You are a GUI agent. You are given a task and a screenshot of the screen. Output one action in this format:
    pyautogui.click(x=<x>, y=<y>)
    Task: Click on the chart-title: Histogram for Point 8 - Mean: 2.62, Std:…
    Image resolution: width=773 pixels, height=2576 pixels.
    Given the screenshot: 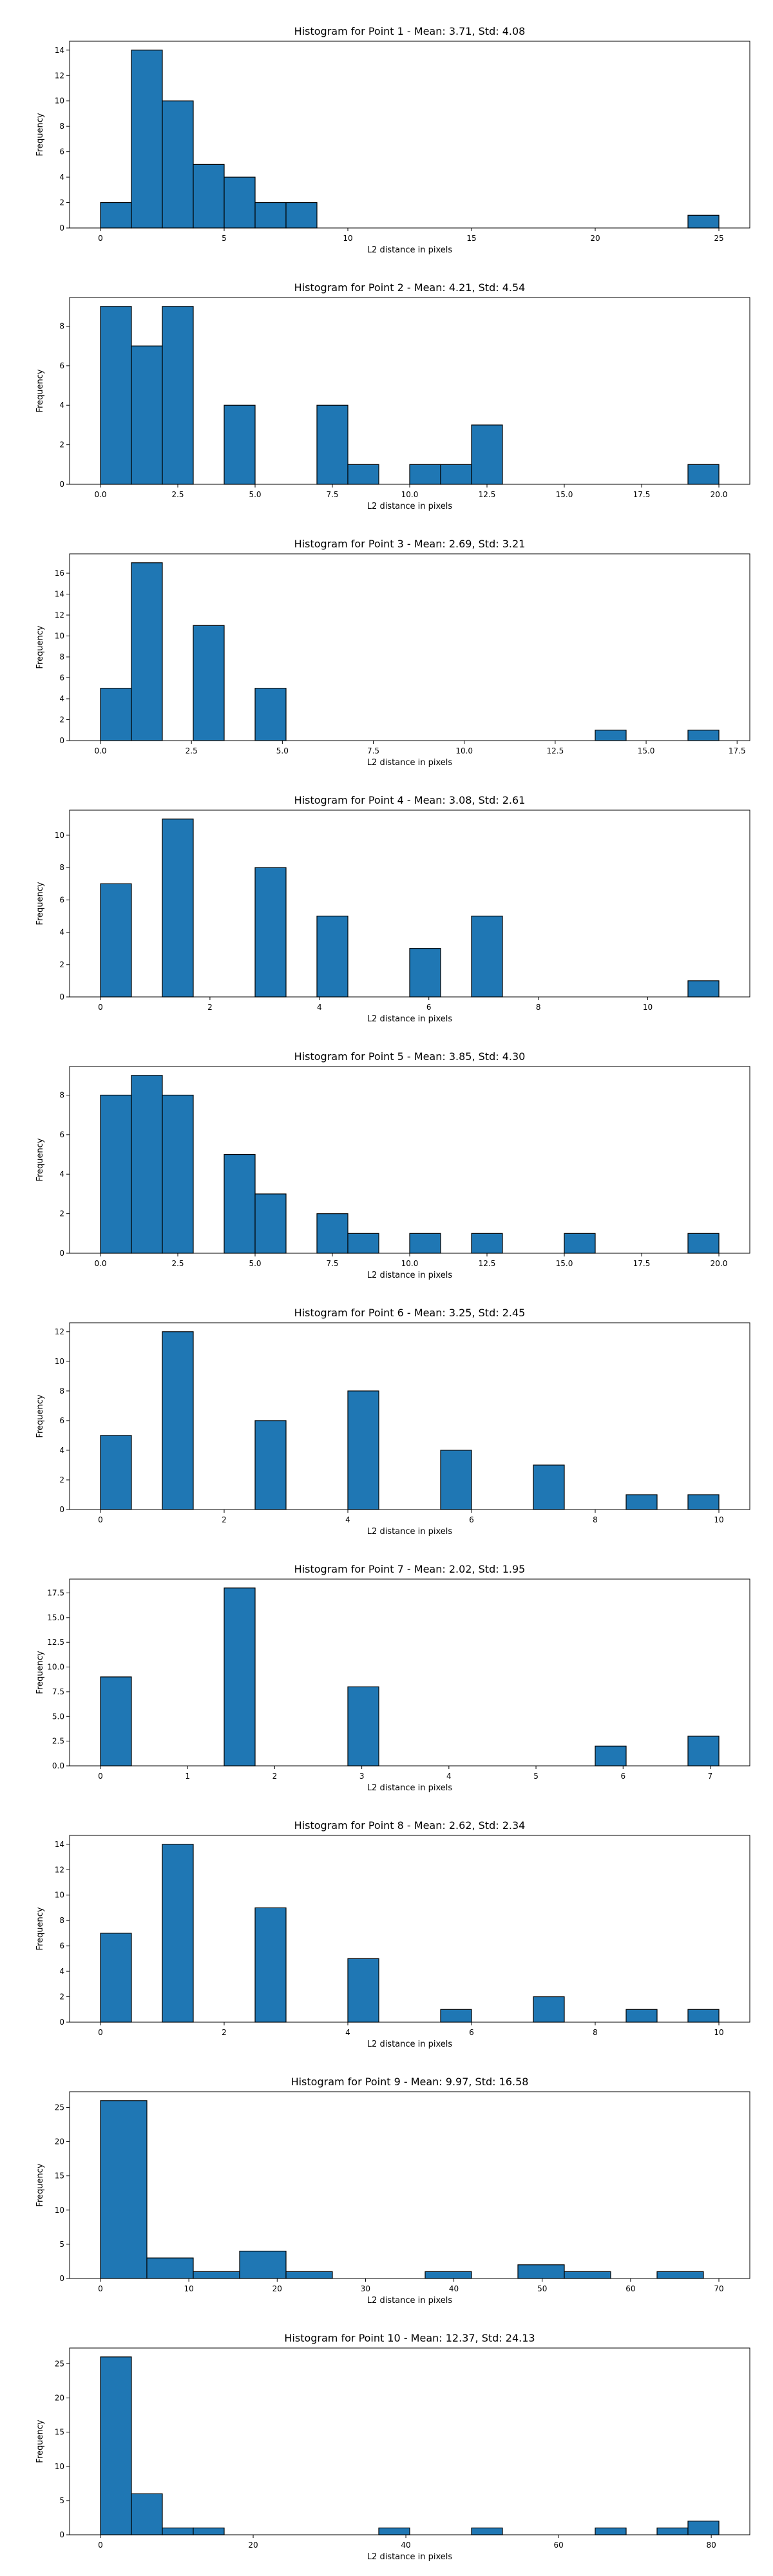 What is the action you would take?
    pyautogui.click(x=410, y=1826)
    